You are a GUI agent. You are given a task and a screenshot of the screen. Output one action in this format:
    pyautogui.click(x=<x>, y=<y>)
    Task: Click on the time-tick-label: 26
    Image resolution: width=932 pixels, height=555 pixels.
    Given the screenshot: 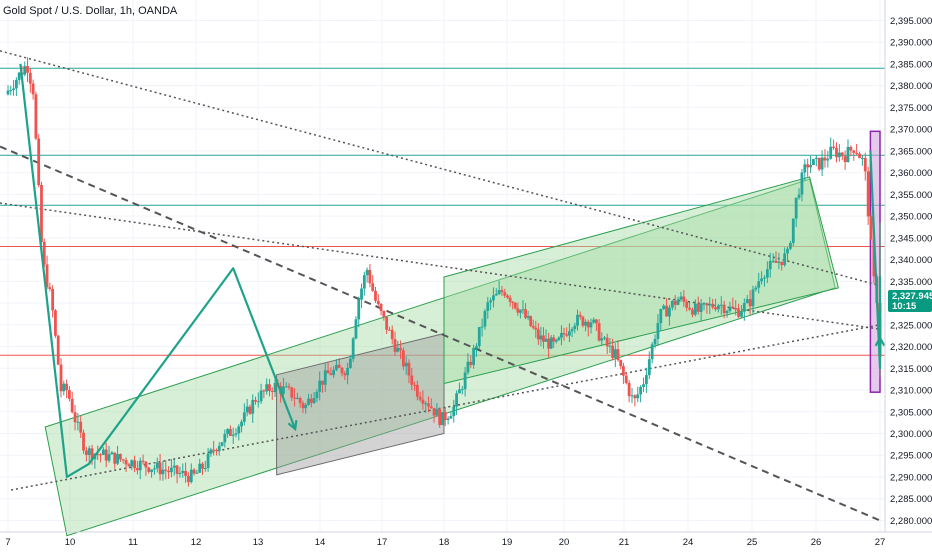 What is the action you would take?
    pyautogui.click(x=816, y=542)
    